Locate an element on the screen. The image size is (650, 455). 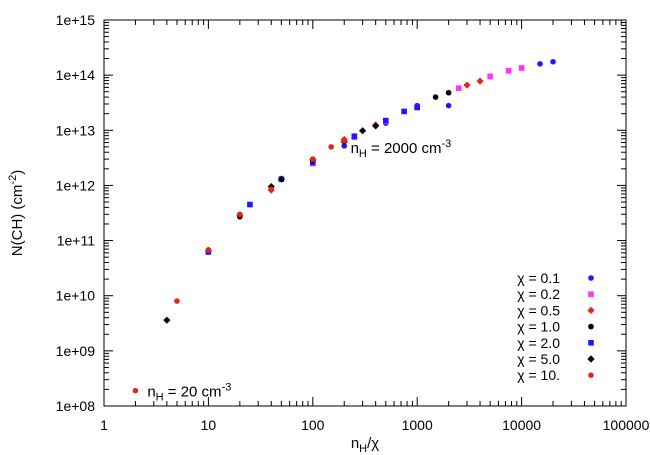
x-tick-label: 10 is located at coordinates (209, 425).